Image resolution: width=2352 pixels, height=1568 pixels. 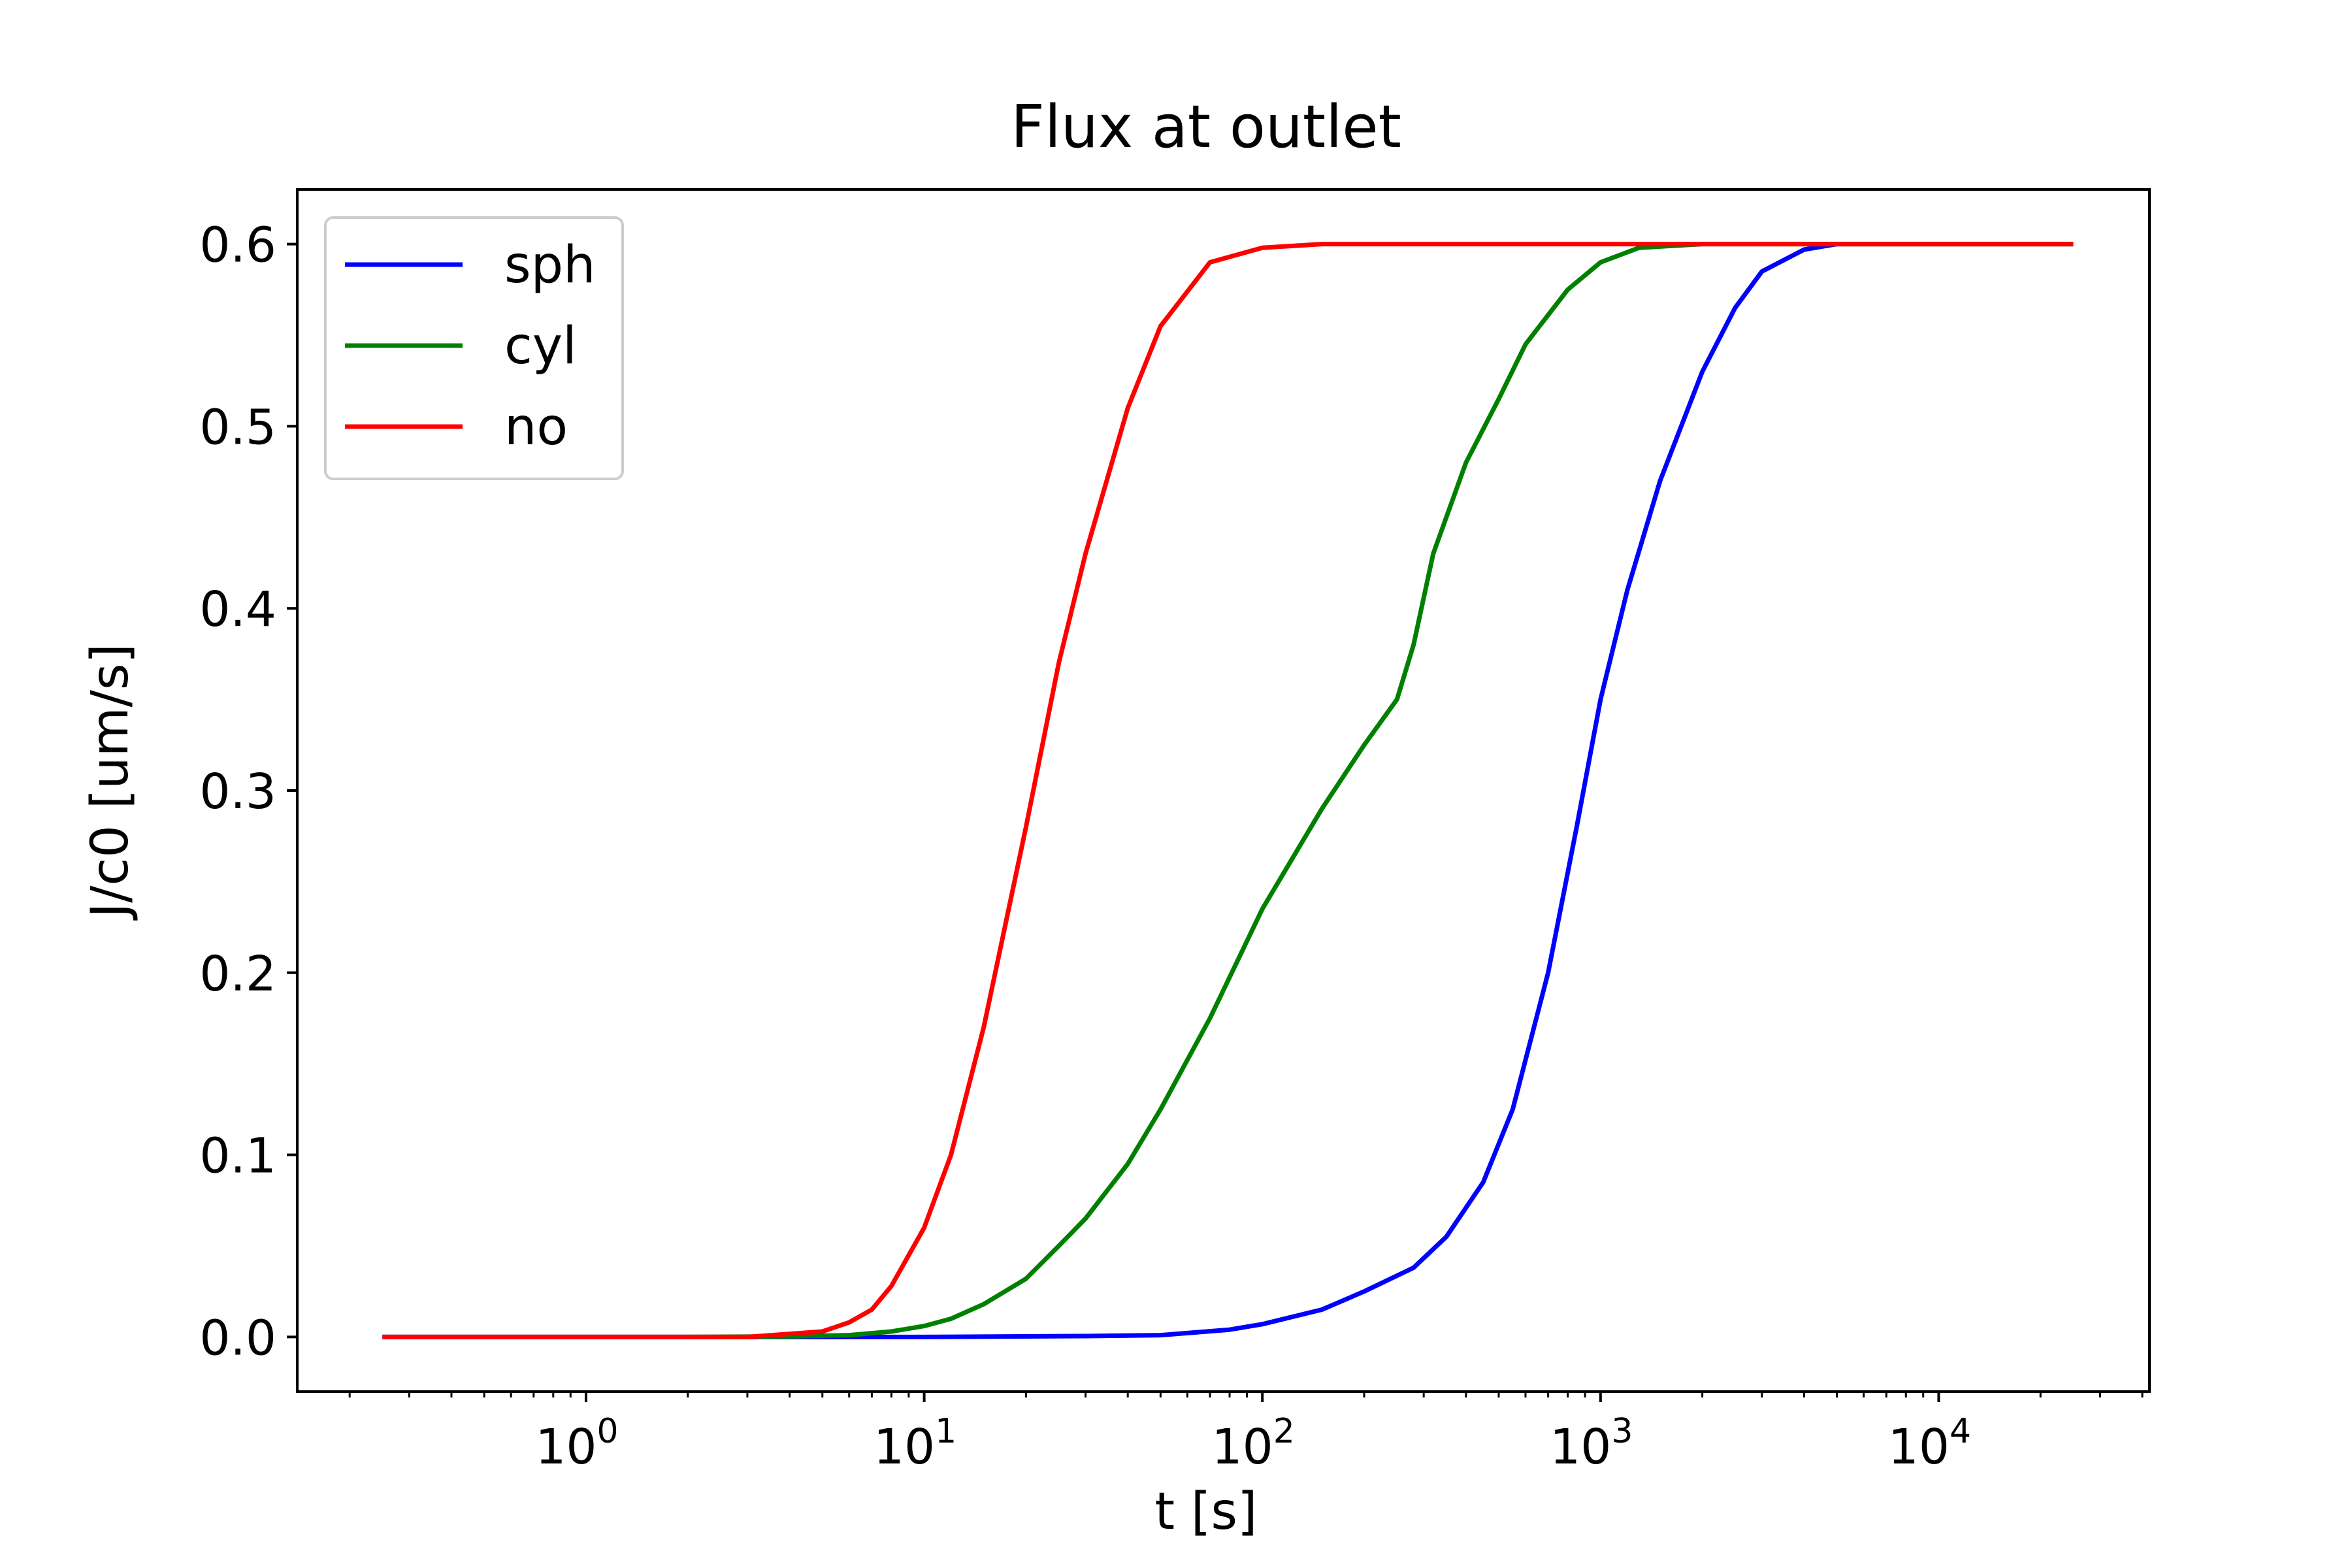 I want to click on y-tick-label: 0.4, so click(x=237, y=609).